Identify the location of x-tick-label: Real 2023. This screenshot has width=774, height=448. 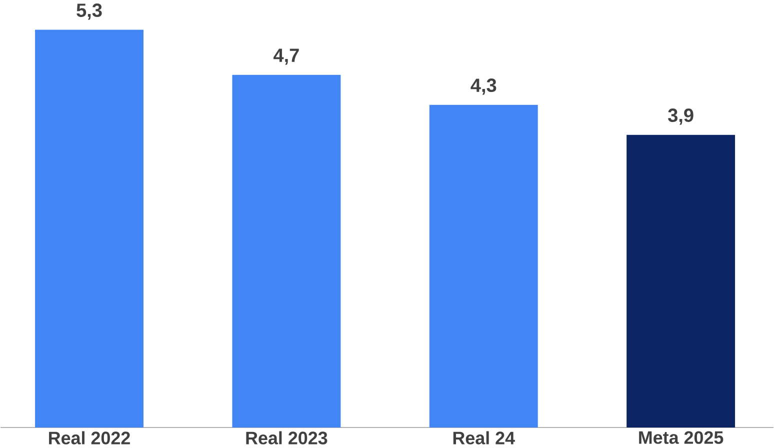
(287, 437).